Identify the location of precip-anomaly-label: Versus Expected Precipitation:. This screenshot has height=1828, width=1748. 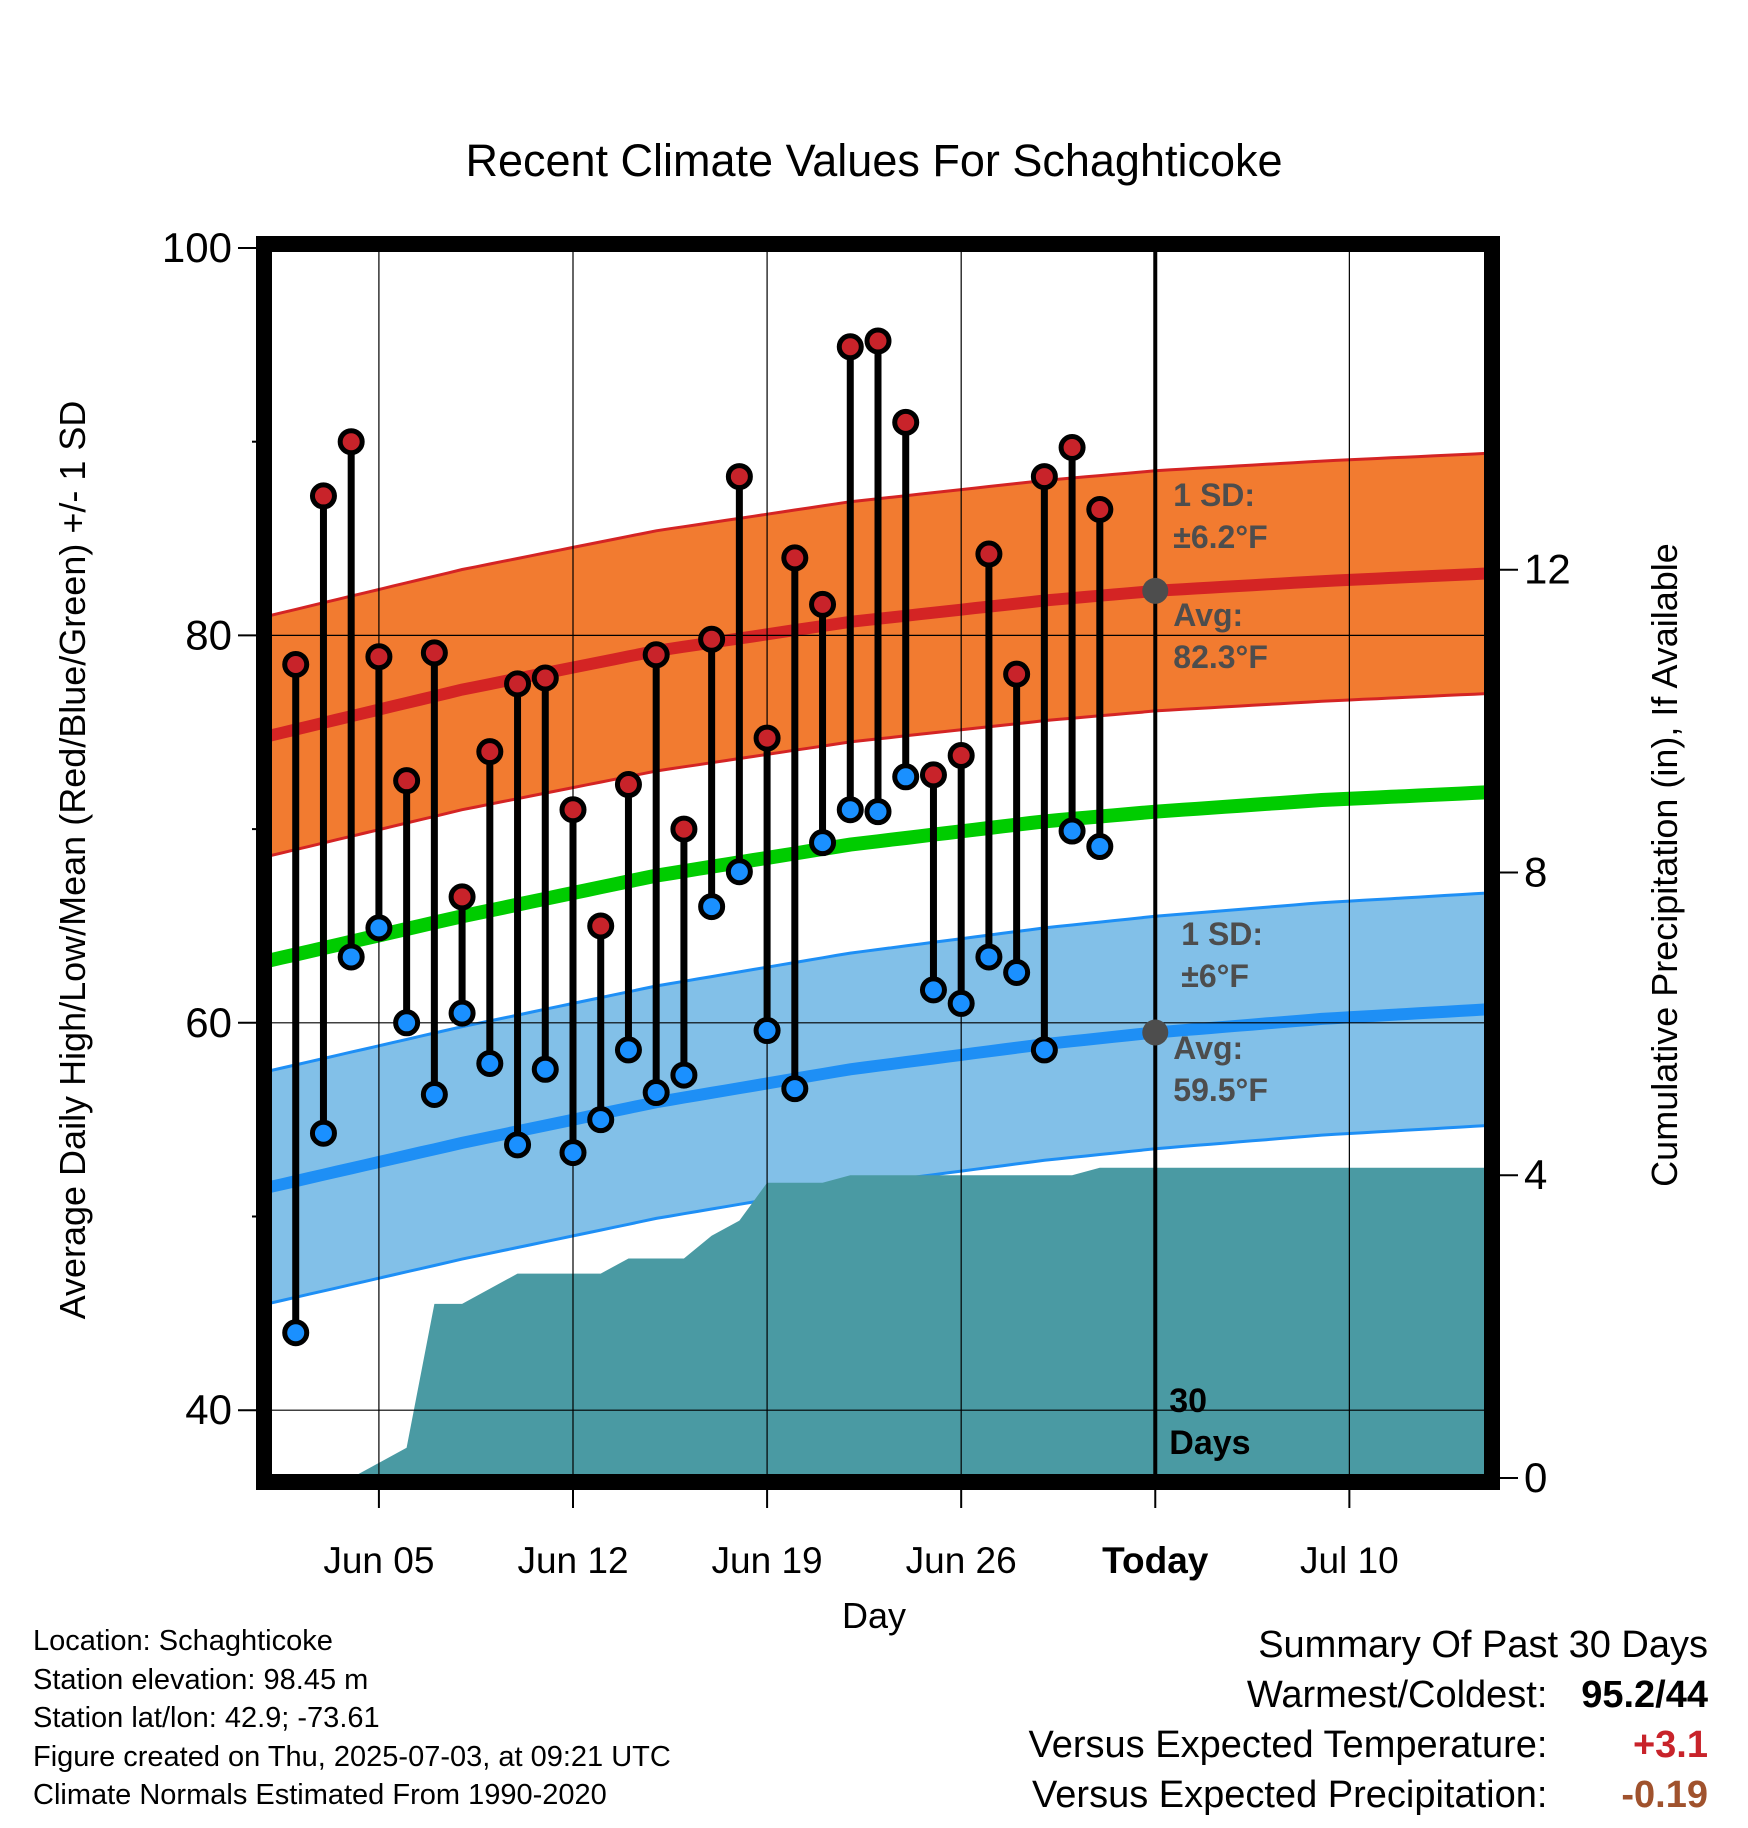
(1290, 1795).